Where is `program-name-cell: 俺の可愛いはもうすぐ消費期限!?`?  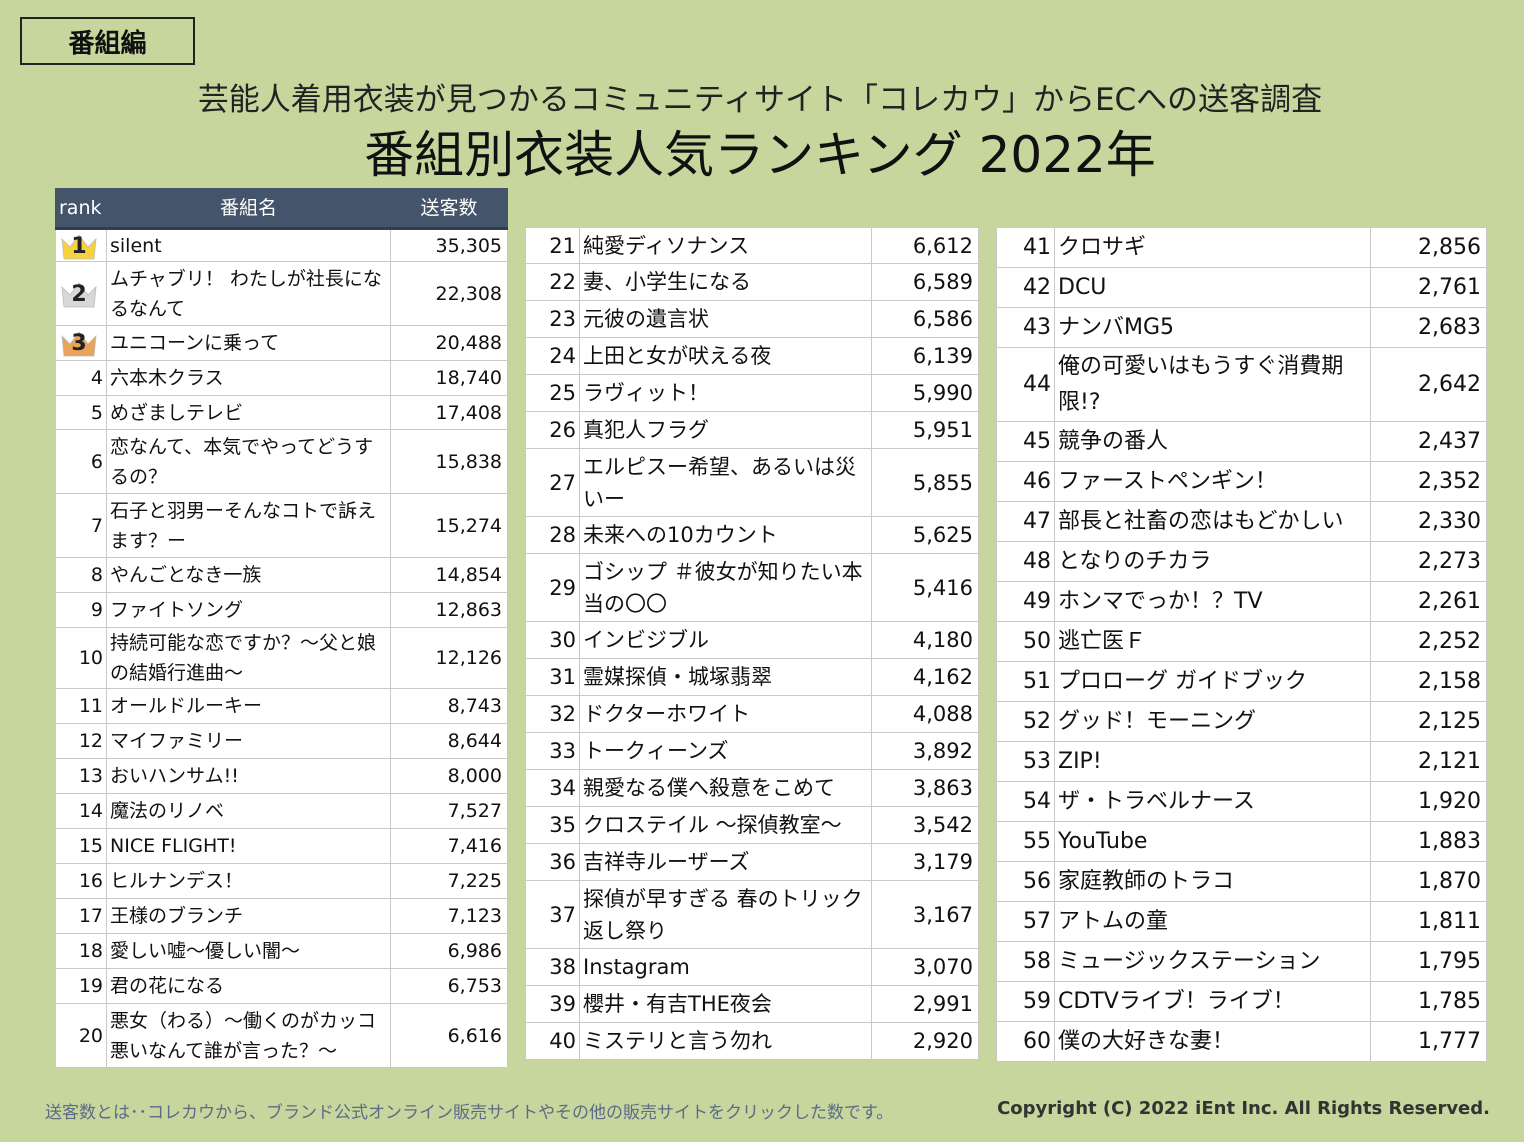 program-name-cell: 俺の可愛いはもうすぐ消費期限!? is located at coordinates (1212, 384).